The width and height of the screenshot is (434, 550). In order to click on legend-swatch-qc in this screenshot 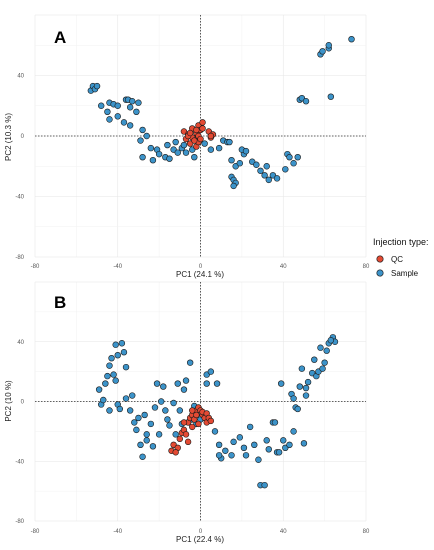, I will do `click(380, 259)`.